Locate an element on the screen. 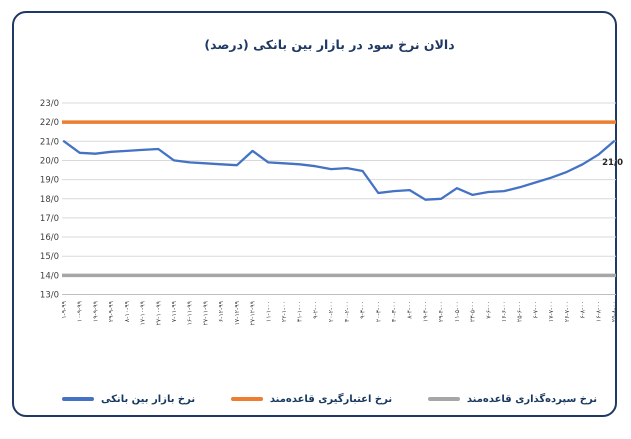 Image resolution: width=631 pixels, height=439 pixels. svg-text: 14/0 is located at coordinates (49, 276).